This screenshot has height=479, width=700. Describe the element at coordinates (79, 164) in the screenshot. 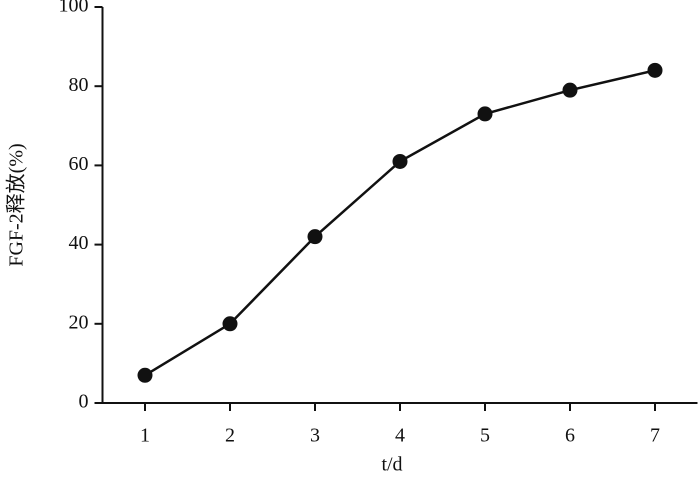

I see `y-tick-label: 60` at that location.